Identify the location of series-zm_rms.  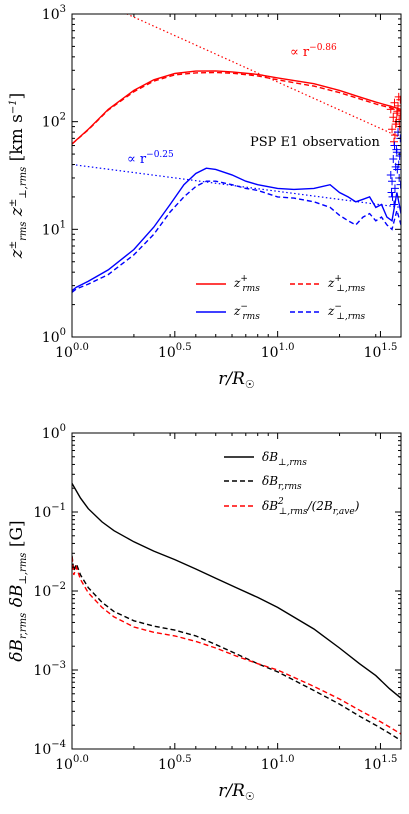
(236, 229).